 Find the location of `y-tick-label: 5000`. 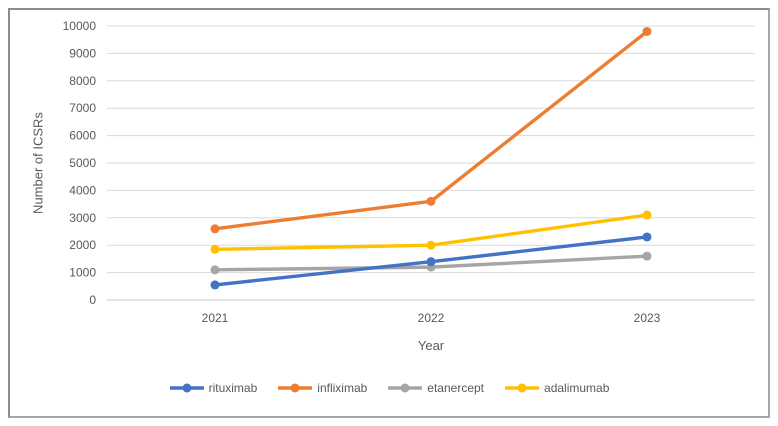

y-tick-label: 5000 is located at coordinates (82, 163).